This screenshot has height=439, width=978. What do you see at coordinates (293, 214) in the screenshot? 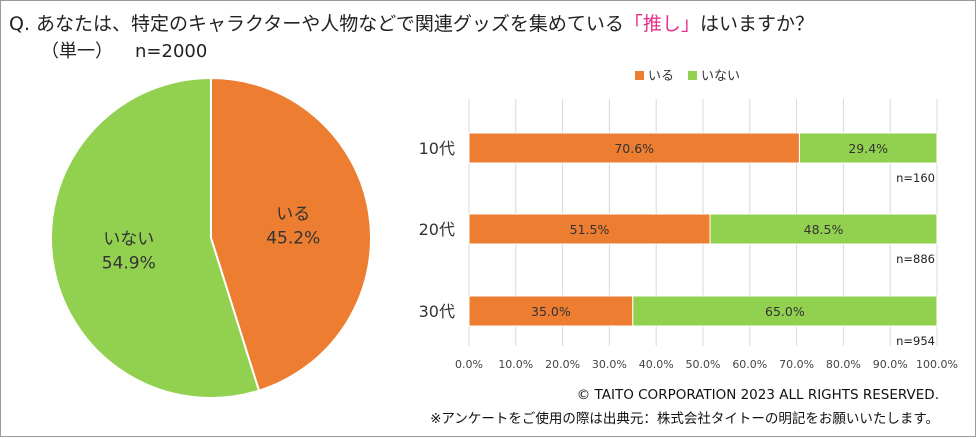
I see `pie-label: いる` at bounding box center [293, 214].